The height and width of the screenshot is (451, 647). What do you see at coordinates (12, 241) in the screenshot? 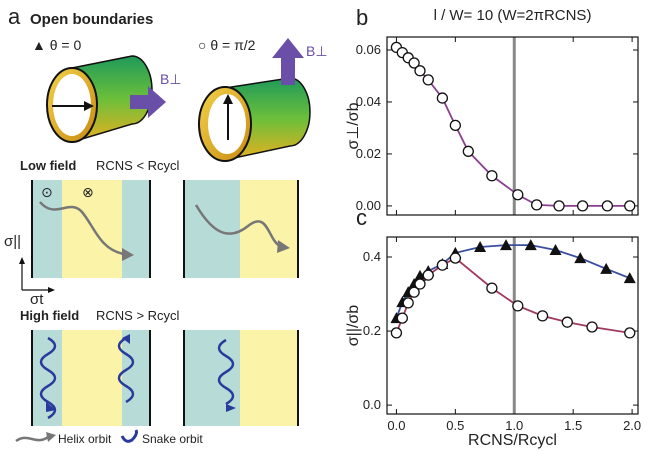
I see `axis-label: σ||` at bounding box center [12, 241].